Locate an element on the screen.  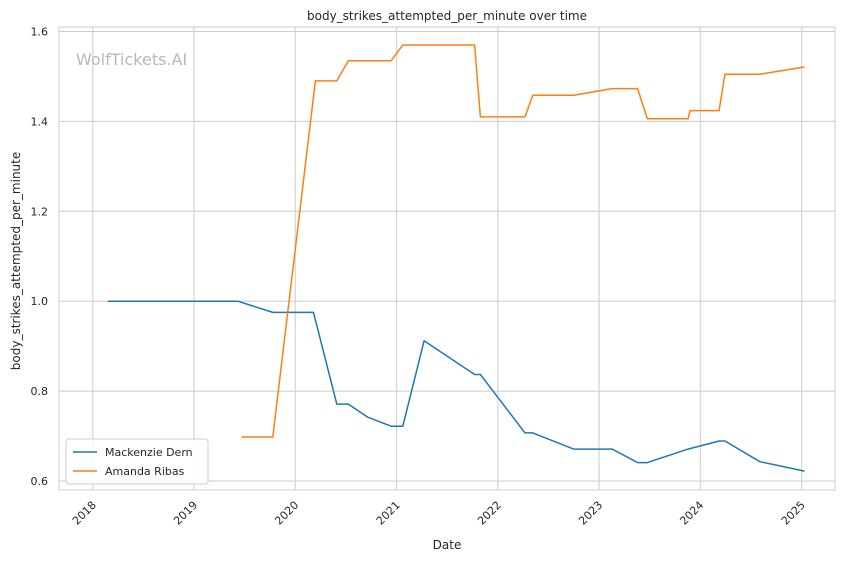
y-axis-ticks: 0.6 0.8 1.0 1.2 1.4 1.6 is located at coordinates (40, 256).